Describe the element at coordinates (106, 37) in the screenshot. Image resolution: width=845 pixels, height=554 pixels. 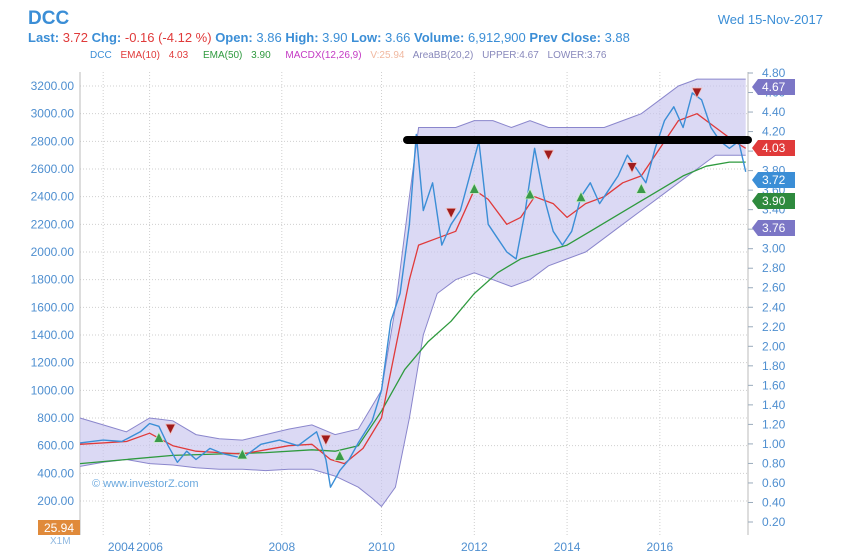
I see `chg-label: Chg:` at that location.